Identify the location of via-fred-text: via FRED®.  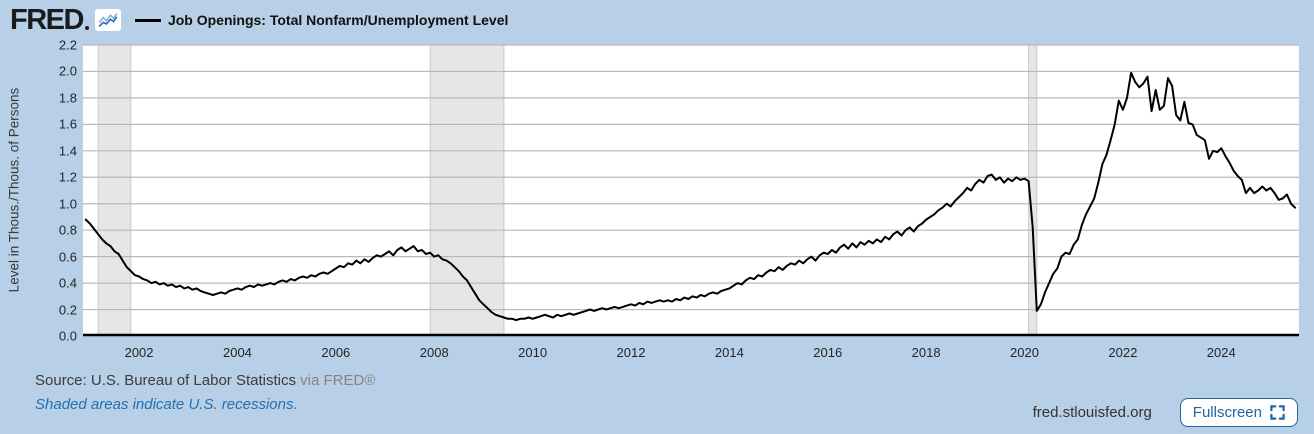
(338, 380).